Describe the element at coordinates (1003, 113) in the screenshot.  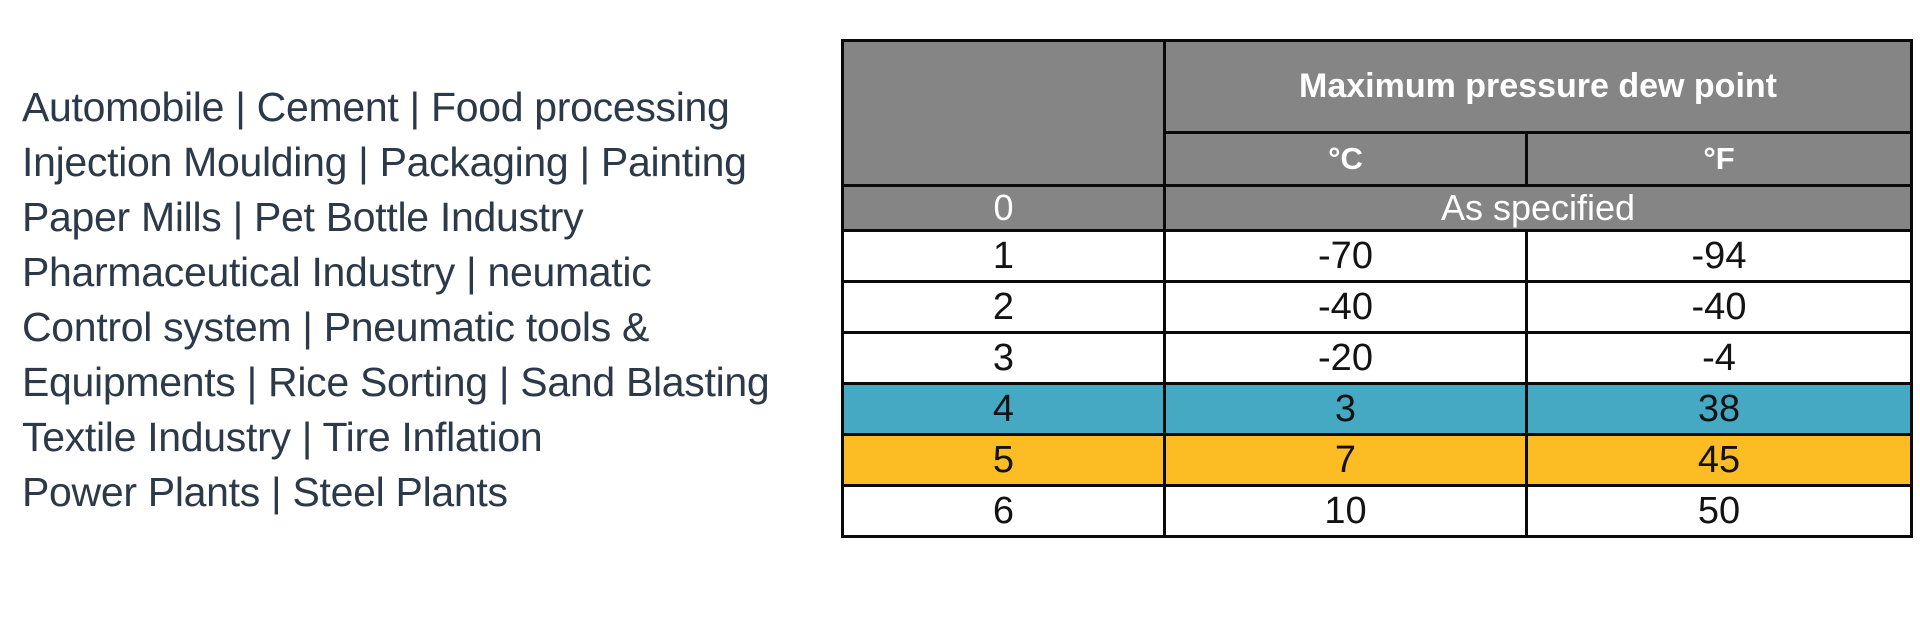
I see `blank-header-cell` at that location.